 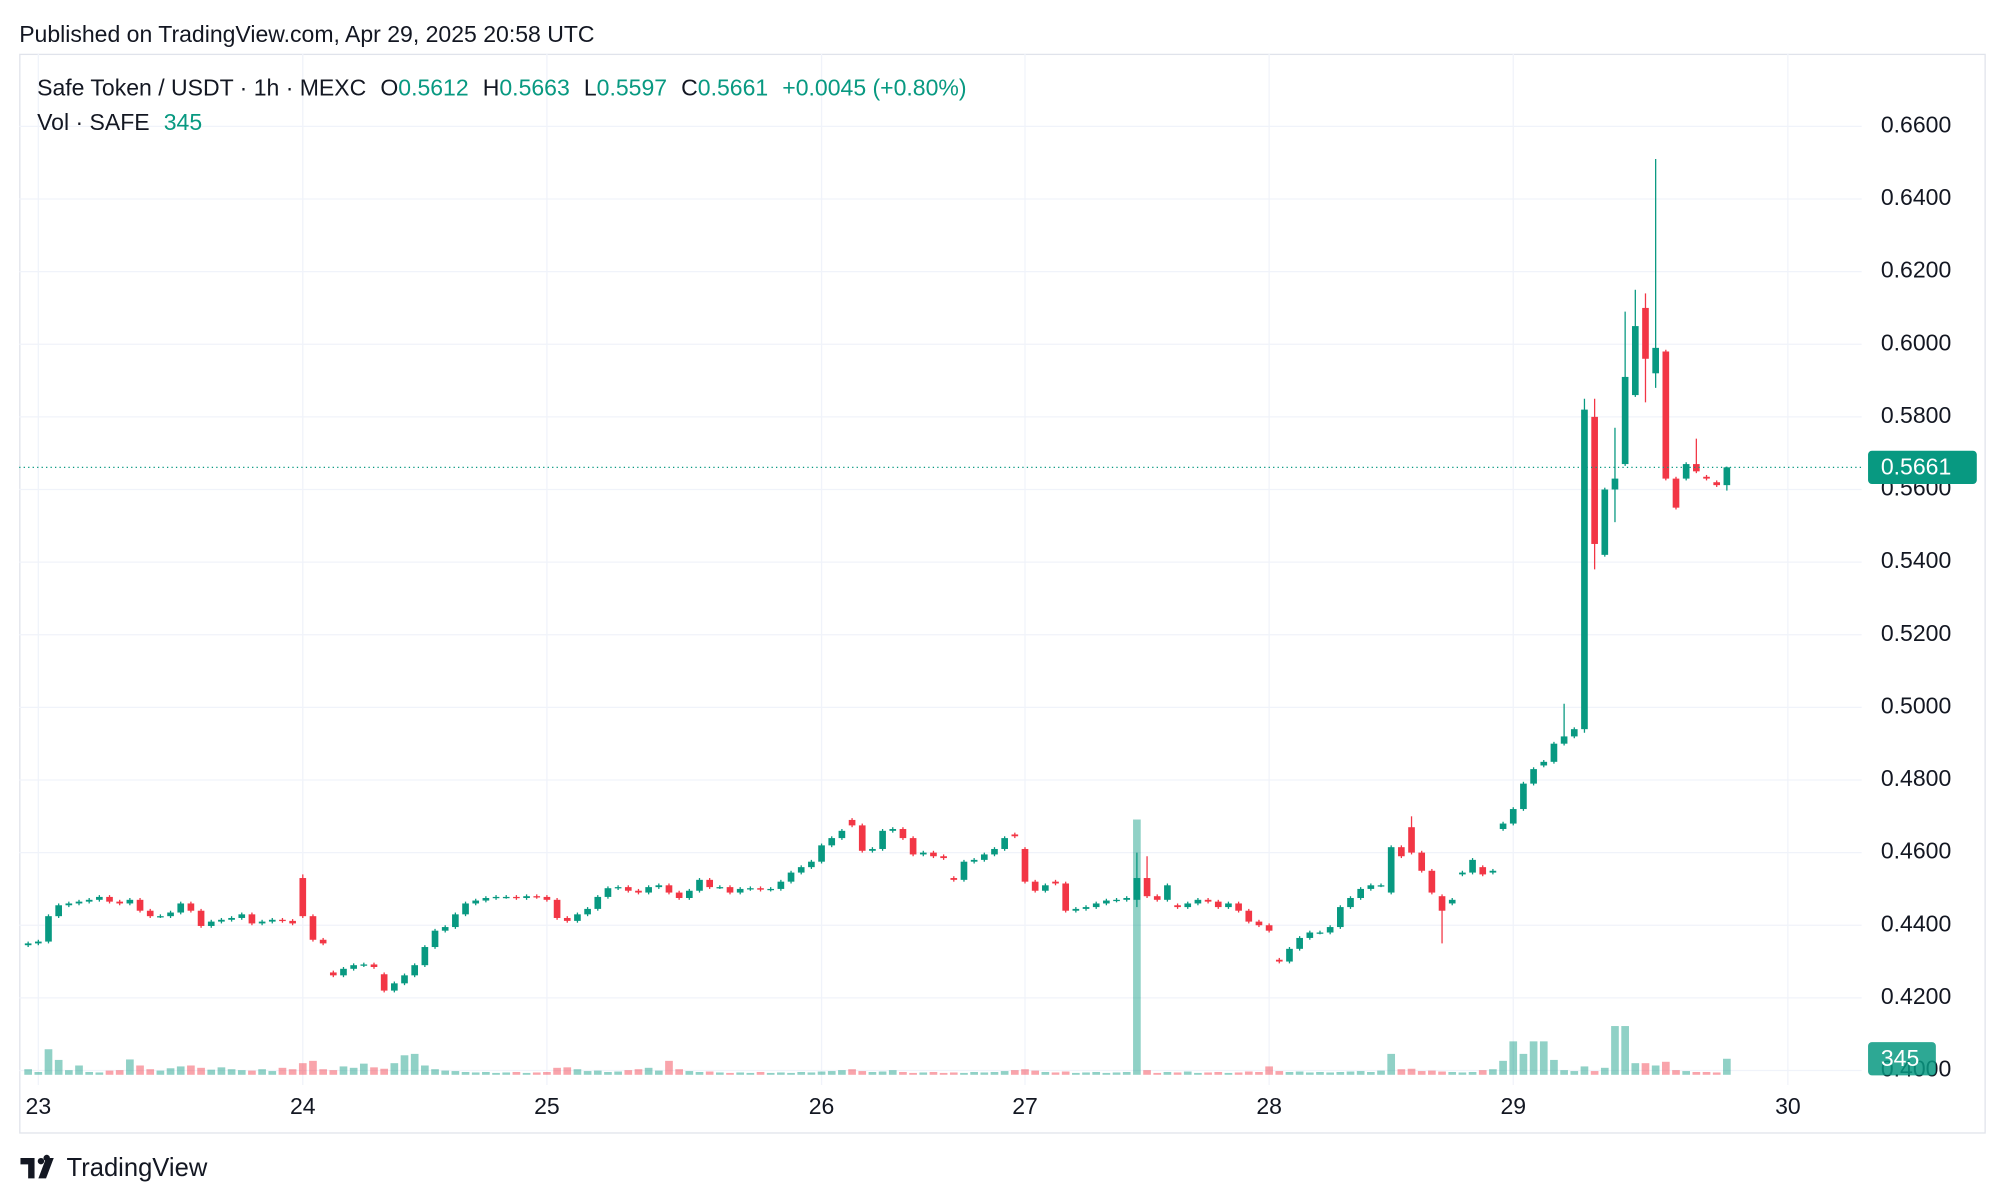 I want to click on last-price-label: 0.5661, so click(x=1916, y=467).